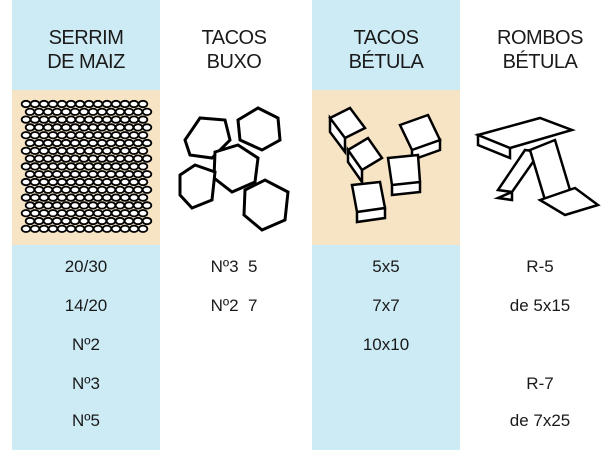 The width and height of the screenshot is (603, 461). What do you see at coordinates (86, 62) in the screenshot?
I see `column-header: DE MAIZ` at bounding box center [86, 62].